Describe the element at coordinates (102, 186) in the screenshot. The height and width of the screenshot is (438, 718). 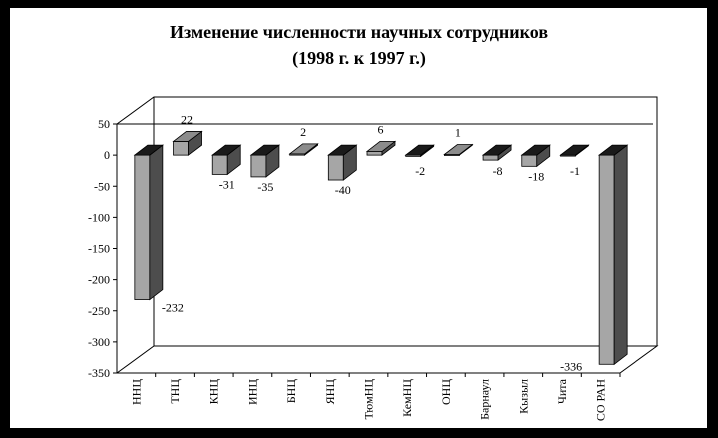
I see `y-tick-label: -50` at that location.